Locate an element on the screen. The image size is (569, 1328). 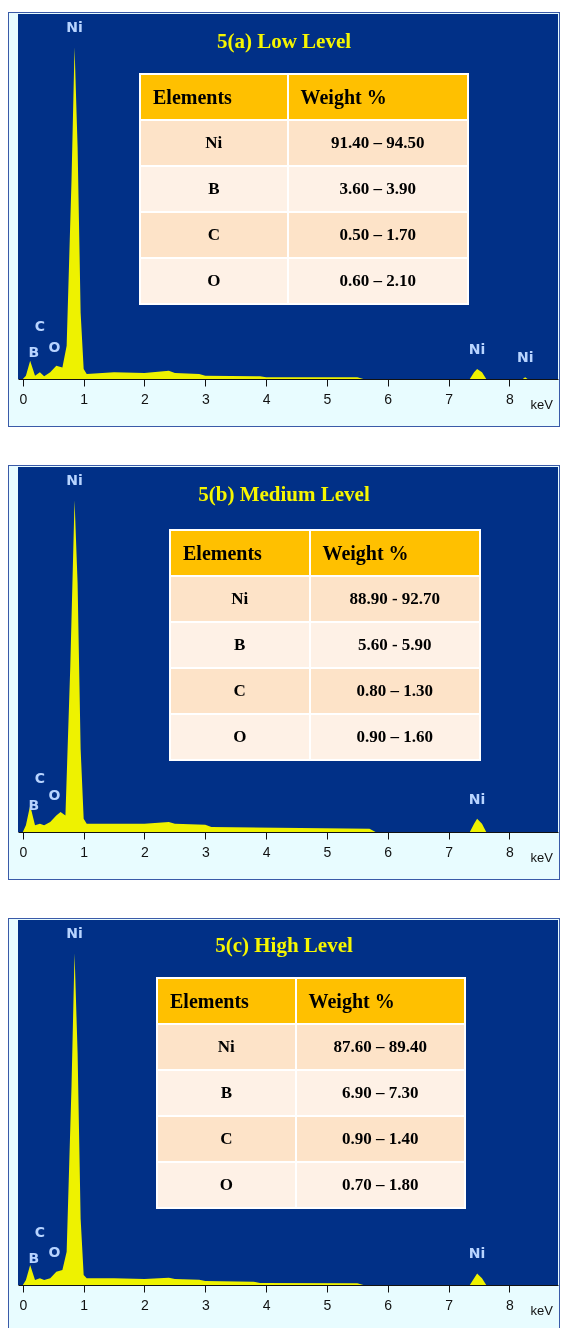
annotation: 0.90 – 1.60 is located at coordinates (394, 737).